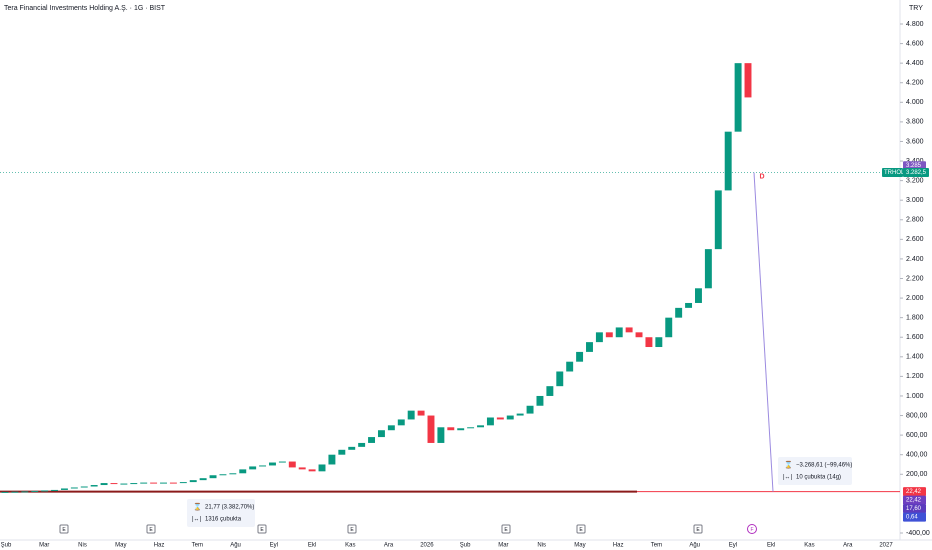  Describe the element at coordinates (915, 102) in the screenshot. I see `y-tick-label: 4.000` at that location.